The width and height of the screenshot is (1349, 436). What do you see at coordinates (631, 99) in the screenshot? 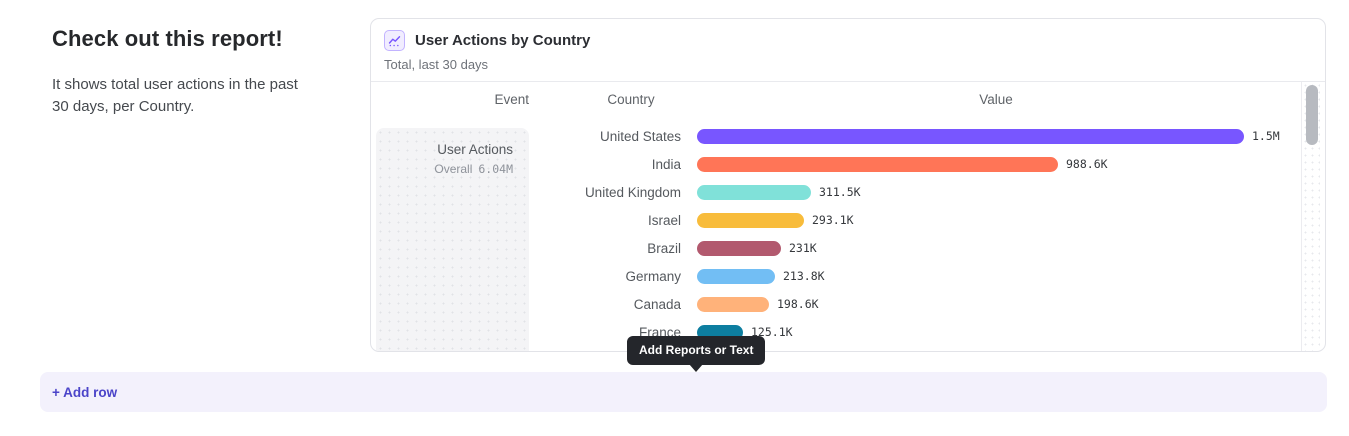
I see `column-header-country: Country` at bounding box center [631, 99].